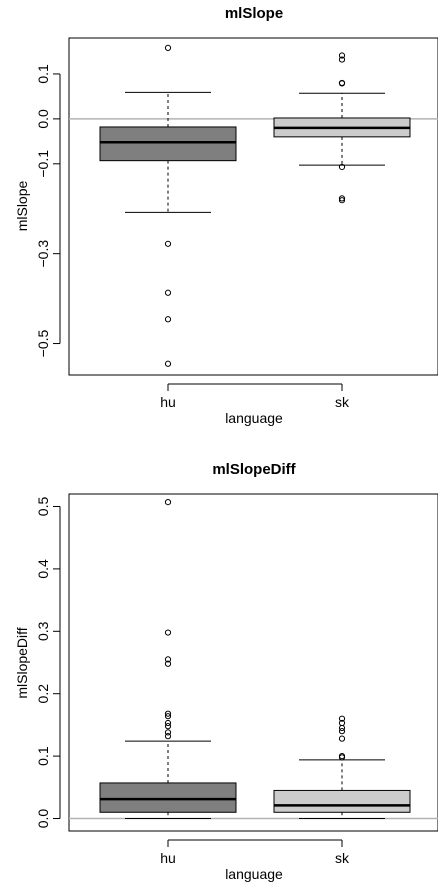 This screenshot has height=886, width=438. I want to click on y-tick-label: 0.5, so click(43, 507).